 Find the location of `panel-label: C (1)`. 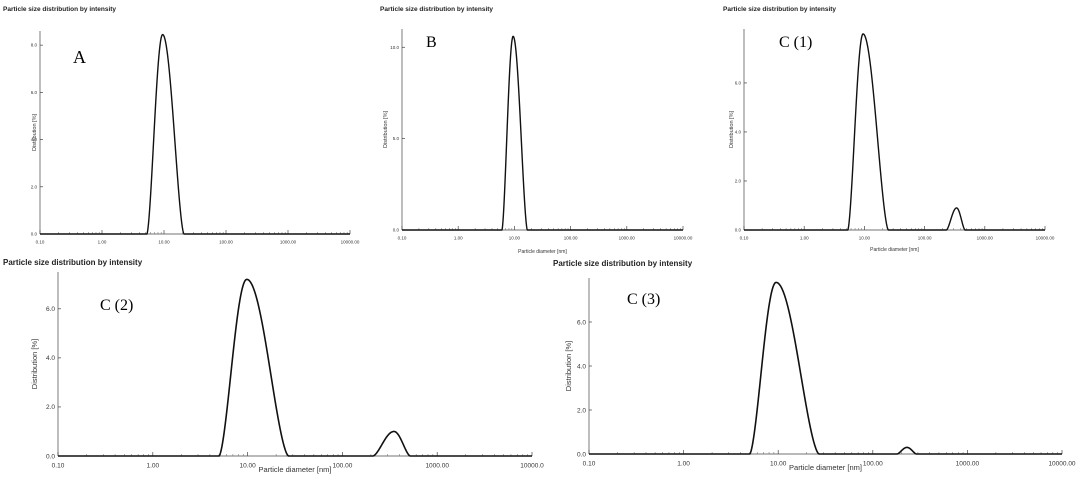

panel-label: C (1) is located at coordinates (795, 42).